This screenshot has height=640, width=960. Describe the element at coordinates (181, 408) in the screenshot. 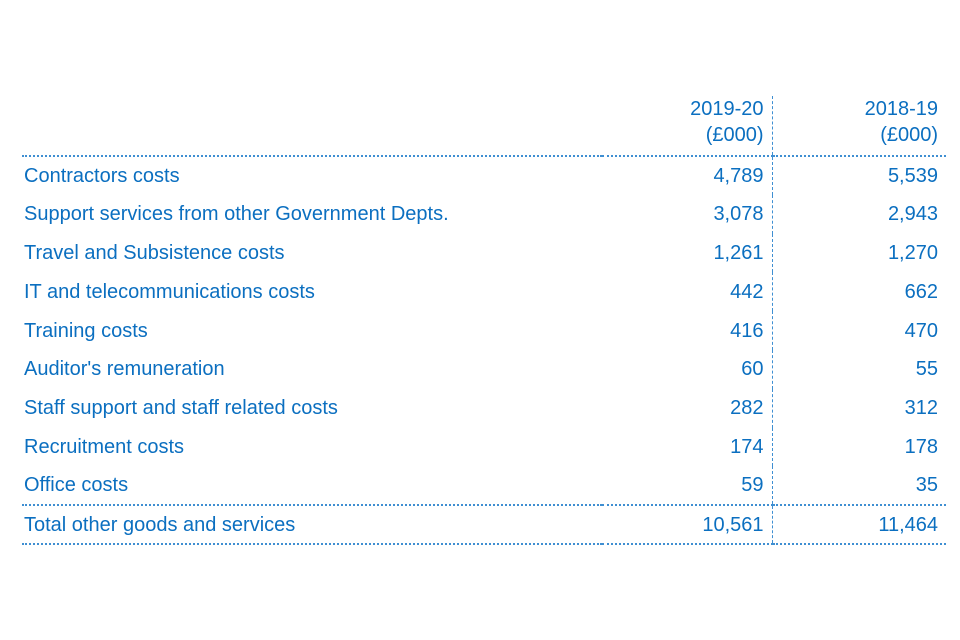

I see `row-label: Staff support and staff related costs` at that location.